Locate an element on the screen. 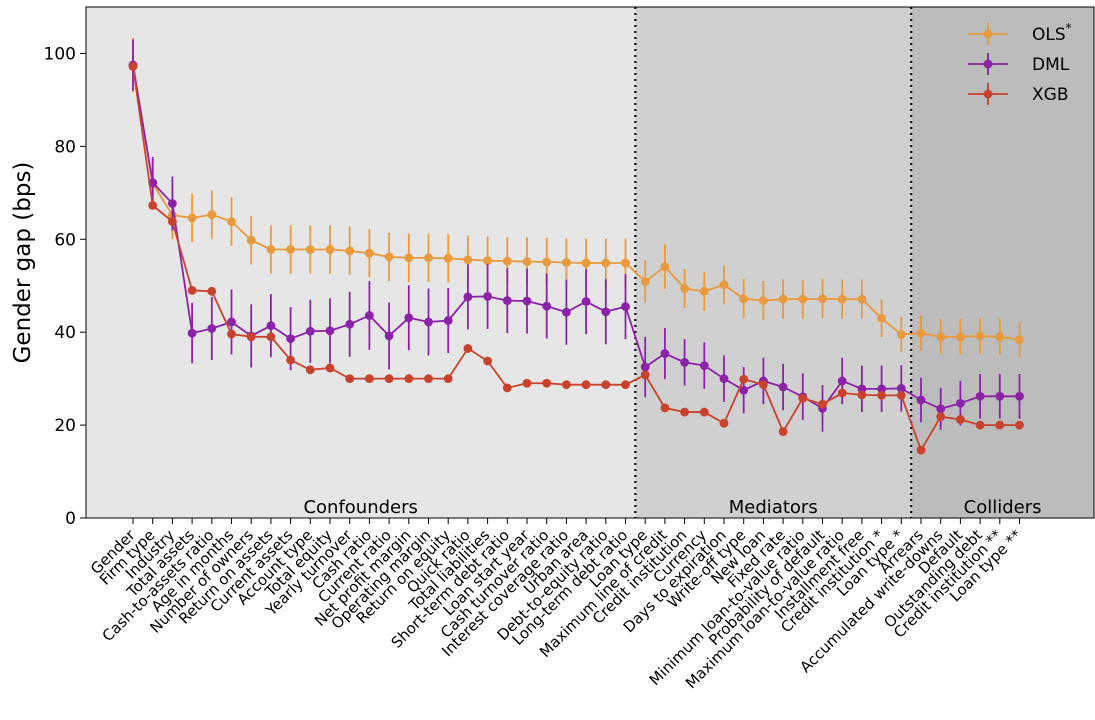 The width and height of the screenshot is (1095, 720). region-label-confounders: Confounders is located at coordinates (360, 507).